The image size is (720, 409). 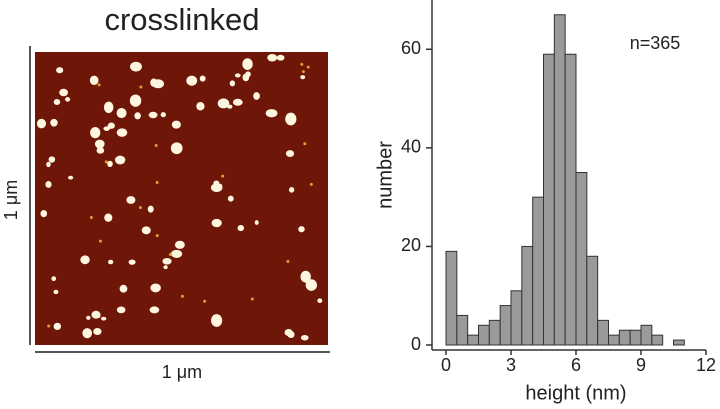 What do you see at coordinates (706, 365) in the screenshot?
I see `x-tick-label: 12` at bounding box center [706, 365].